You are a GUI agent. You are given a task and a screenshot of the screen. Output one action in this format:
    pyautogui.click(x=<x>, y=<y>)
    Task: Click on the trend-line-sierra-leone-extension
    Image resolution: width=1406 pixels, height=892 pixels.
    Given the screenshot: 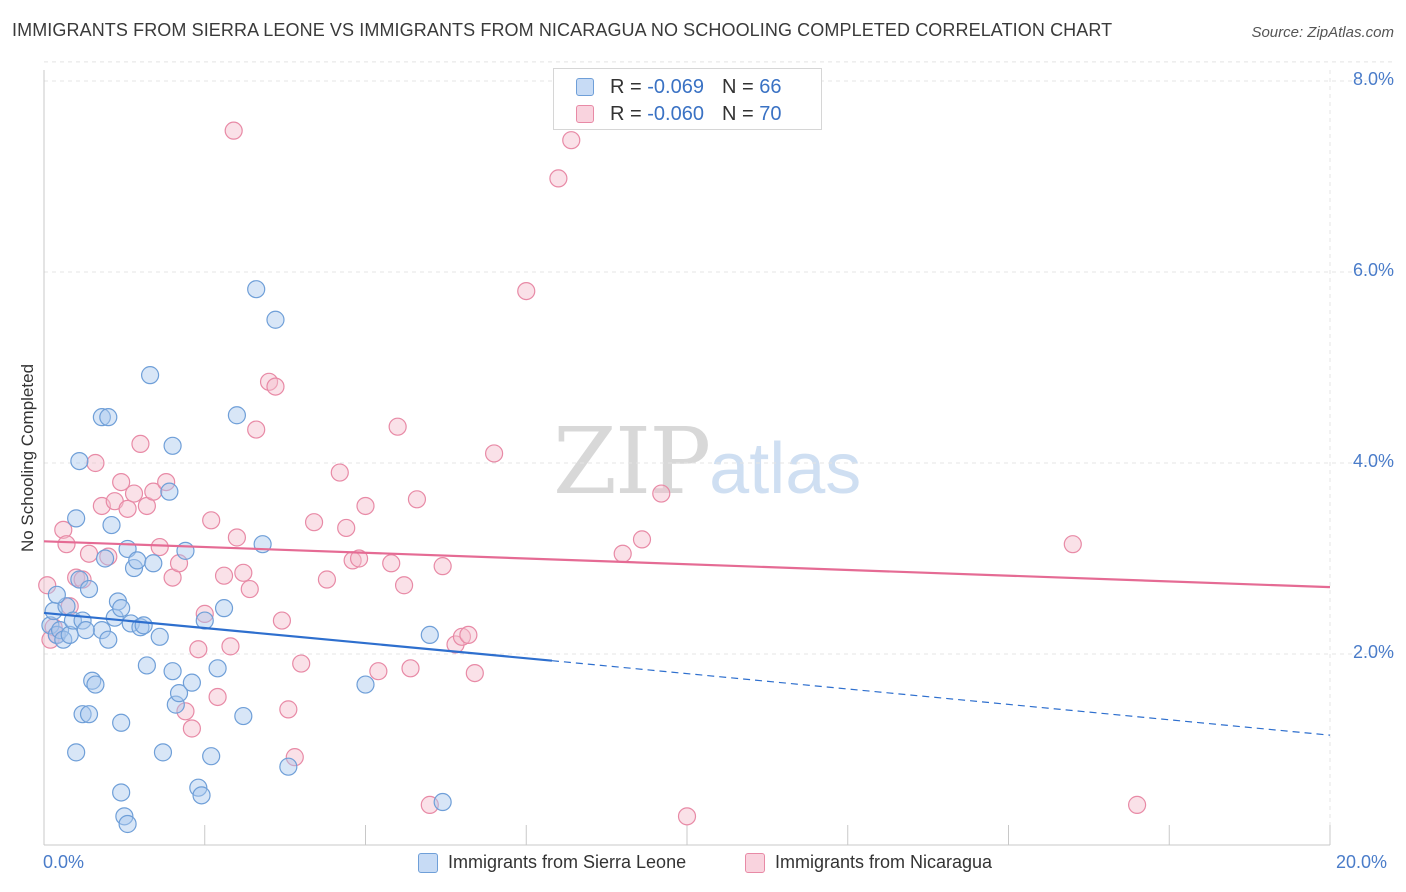 What is the action you would take?
    pyautogui.click(x=941, y=698)
    